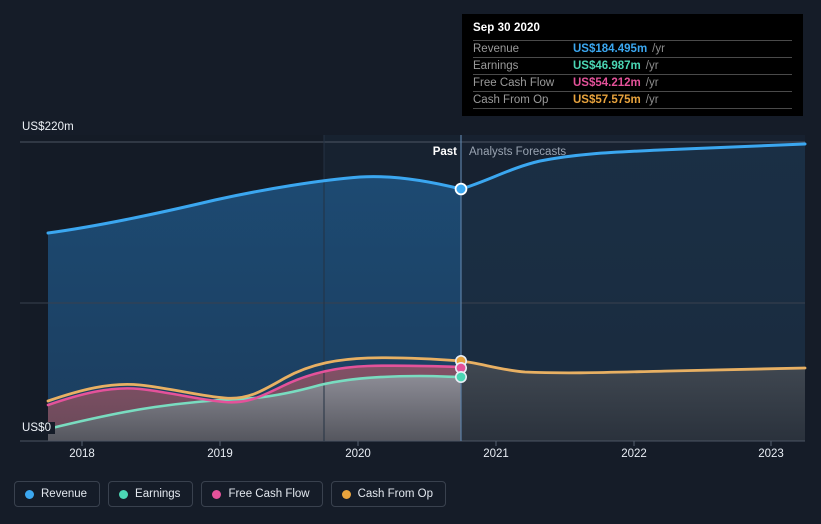 Image resolution: width=821 pixels, height=524 pixels. Describe the element at coordinates (496, 49) in the screenshot. I see `tooltip-label-revenue: Revenue` at that location.